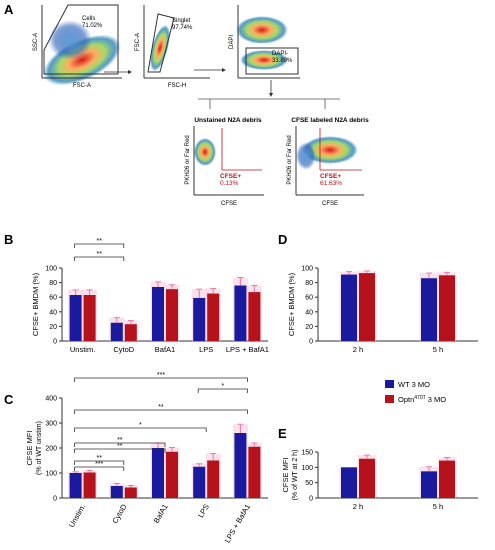 This screenshot has height=550, width=495. I want to click on dapi-gate, so click(272, 61).